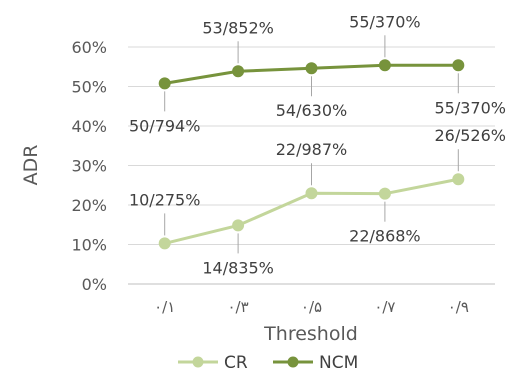 The height and width of the screenshot is (372, 508). Describe the element at coordinates (165, 125) in the screenshot. I see `data-label: 50/794%` at that location.